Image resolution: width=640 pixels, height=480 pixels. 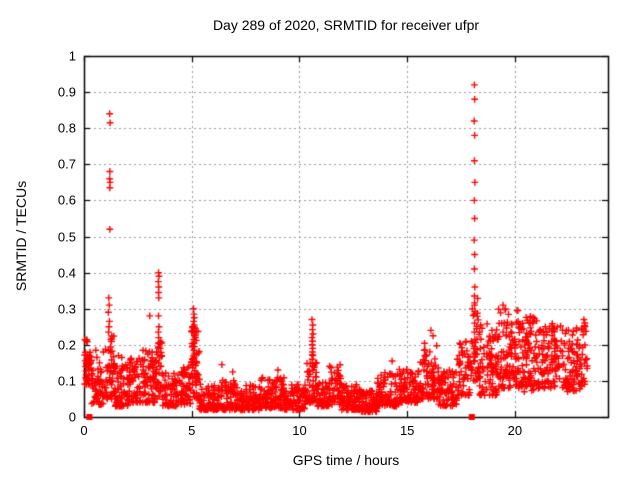 What do you see at coordinates (66, 381) in the screenshot?
I see `y-tick-label: 0.1` at bounding box center [66, 381].